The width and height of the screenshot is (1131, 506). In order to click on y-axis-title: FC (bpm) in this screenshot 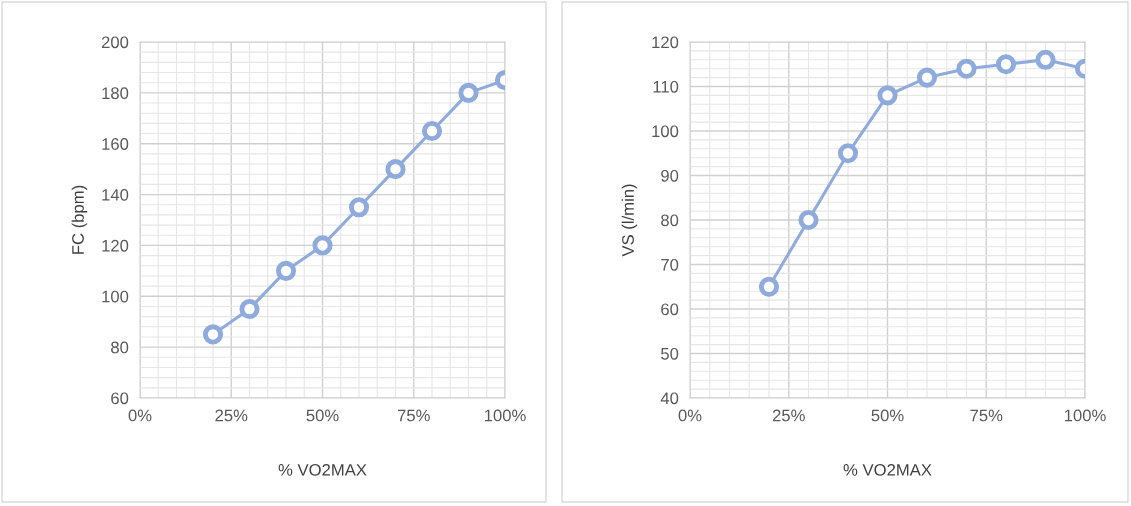, I will do `click(79, 219)`.